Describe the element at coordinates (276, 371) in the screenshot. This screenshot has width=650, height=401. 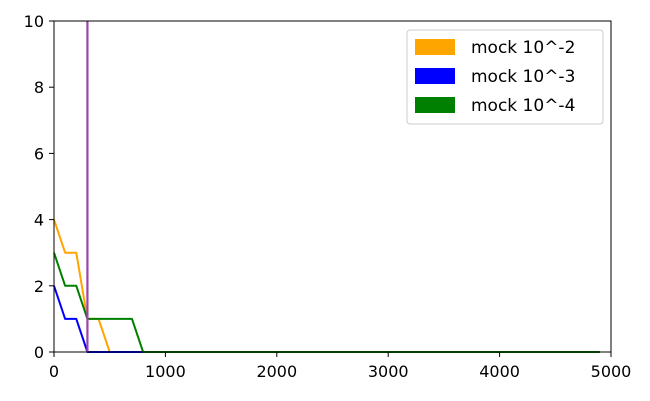
I see `x-tick-label: 2000` at that location.